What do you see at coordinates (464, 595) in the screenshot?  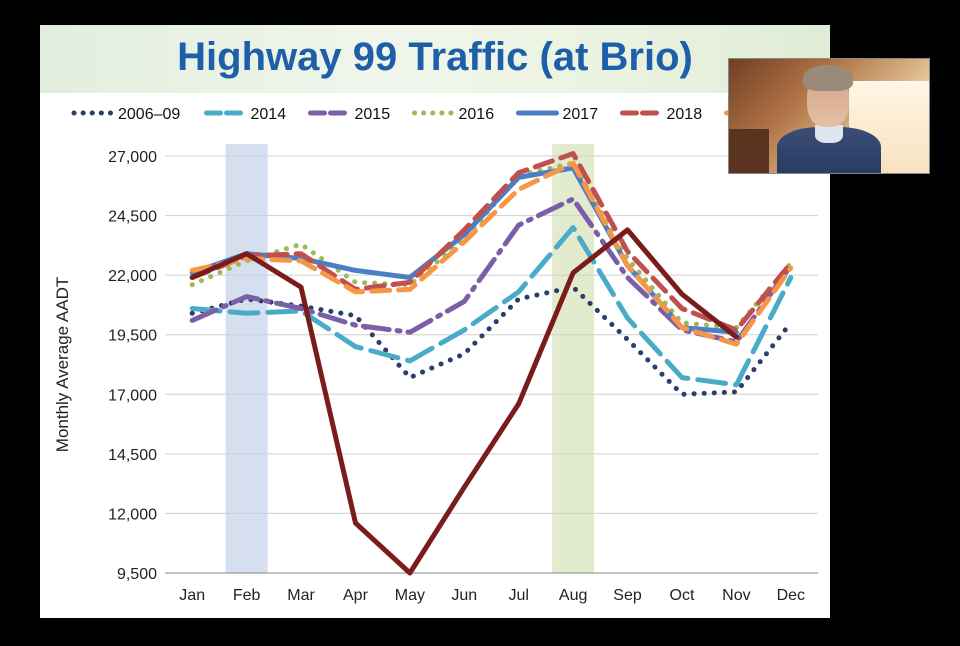 I see `x-tick-label: Jun` at bounding box center [464, 595].